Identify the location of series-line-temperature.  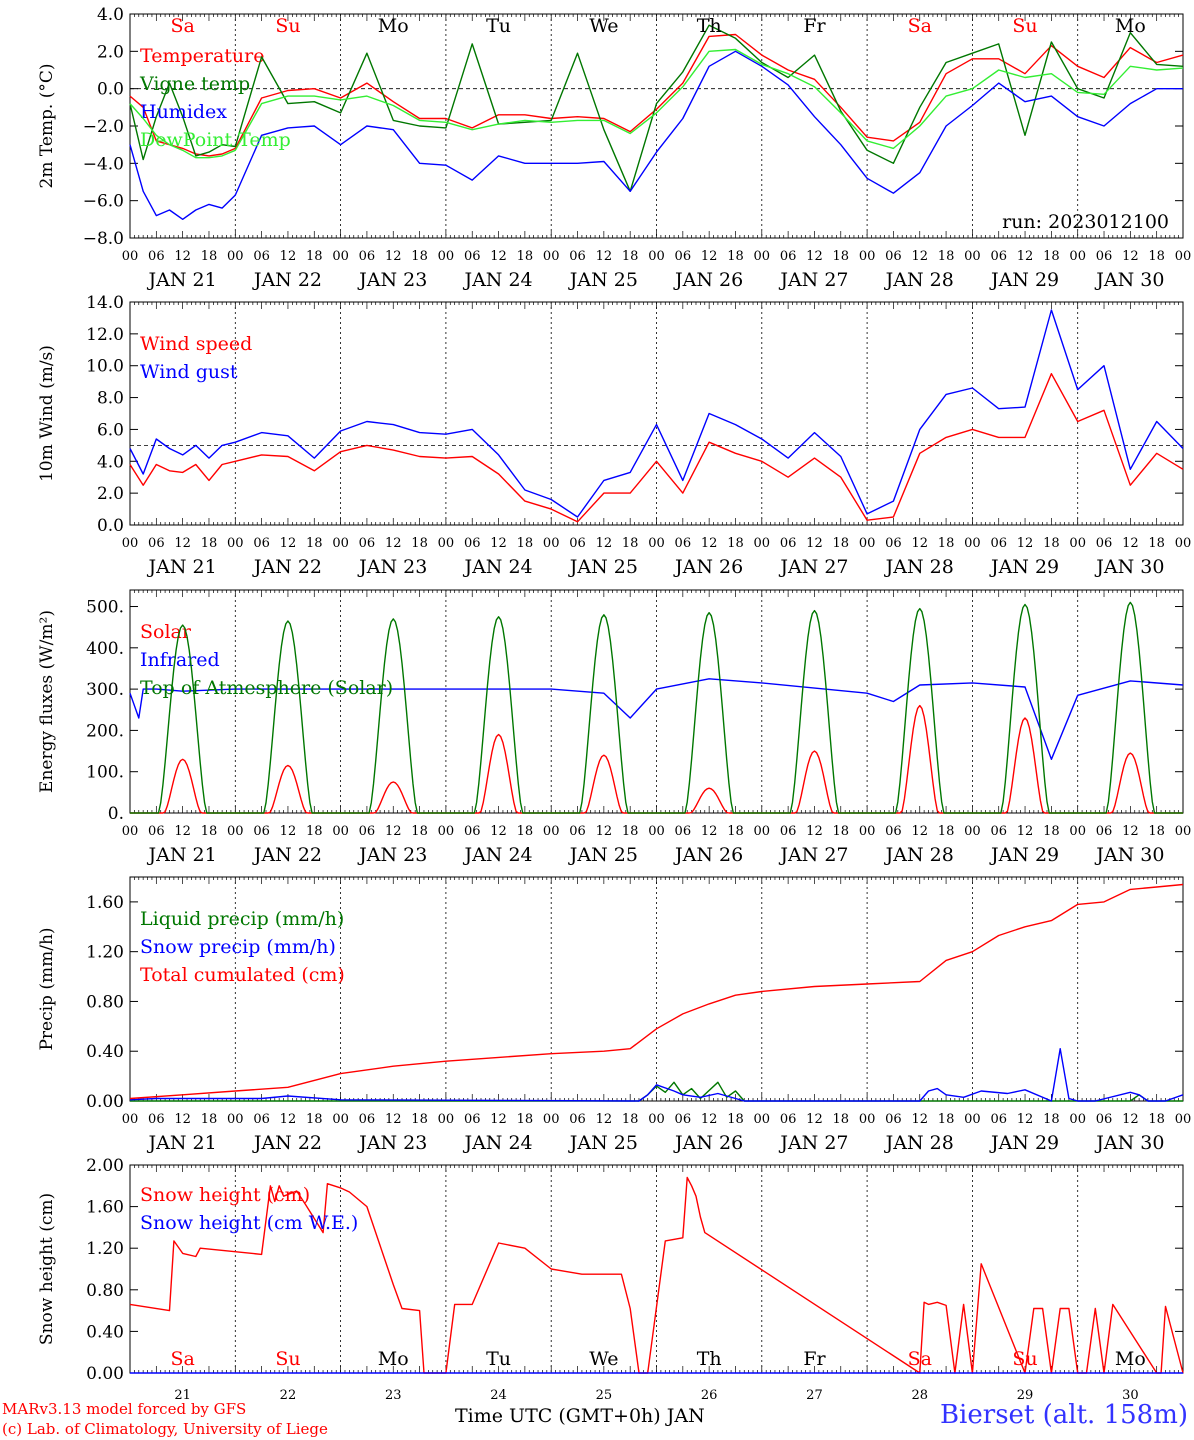
(656, 95).